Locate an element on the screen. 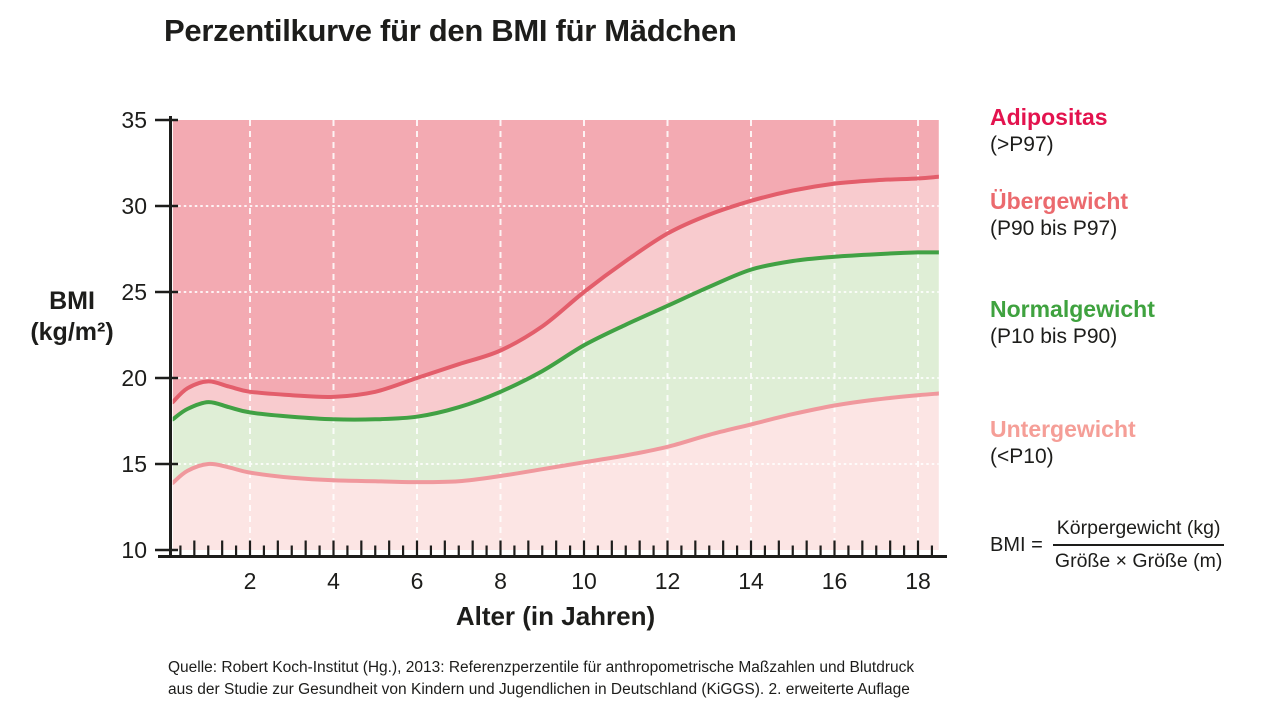  formula-fraction: Körpergewicht (kg) Größe × Größe (m) is located at coordinates (1138, 545).